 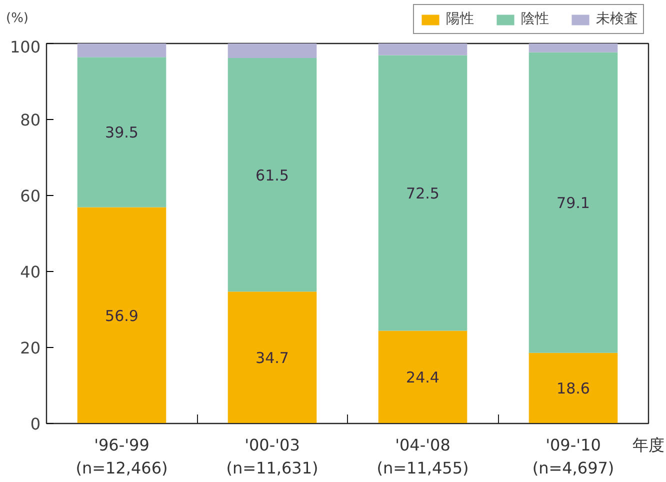 I want to click on data-label: 24.4, so click(x=423, y=377).